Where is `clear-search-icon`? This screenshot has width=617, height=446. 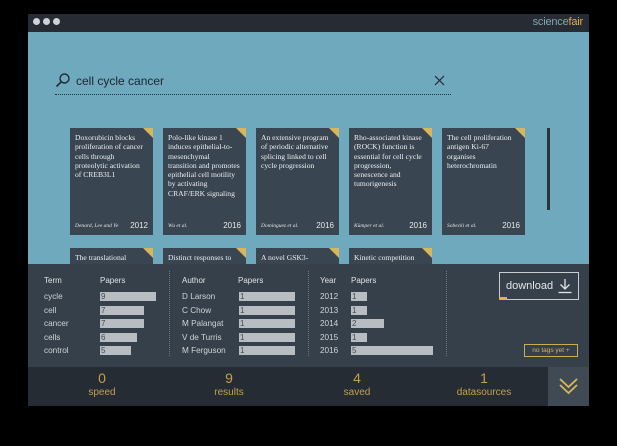 clear-search-icon is located at coordinates (439, 80).